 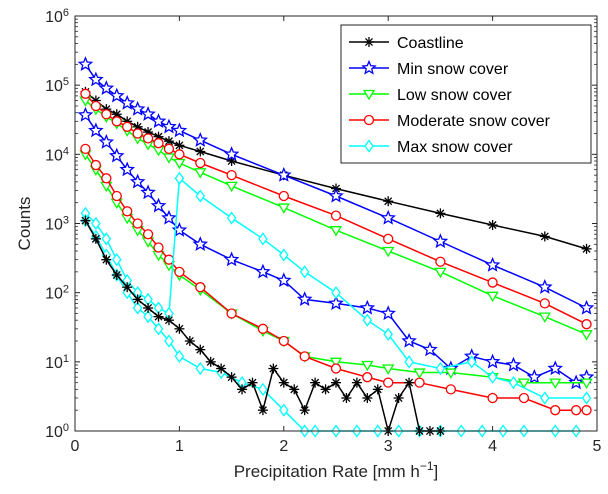 What do you see at coordinates (75, 446) in the screenshot?
I see `x-tick-label: 0` at bounding box center [75, 446].